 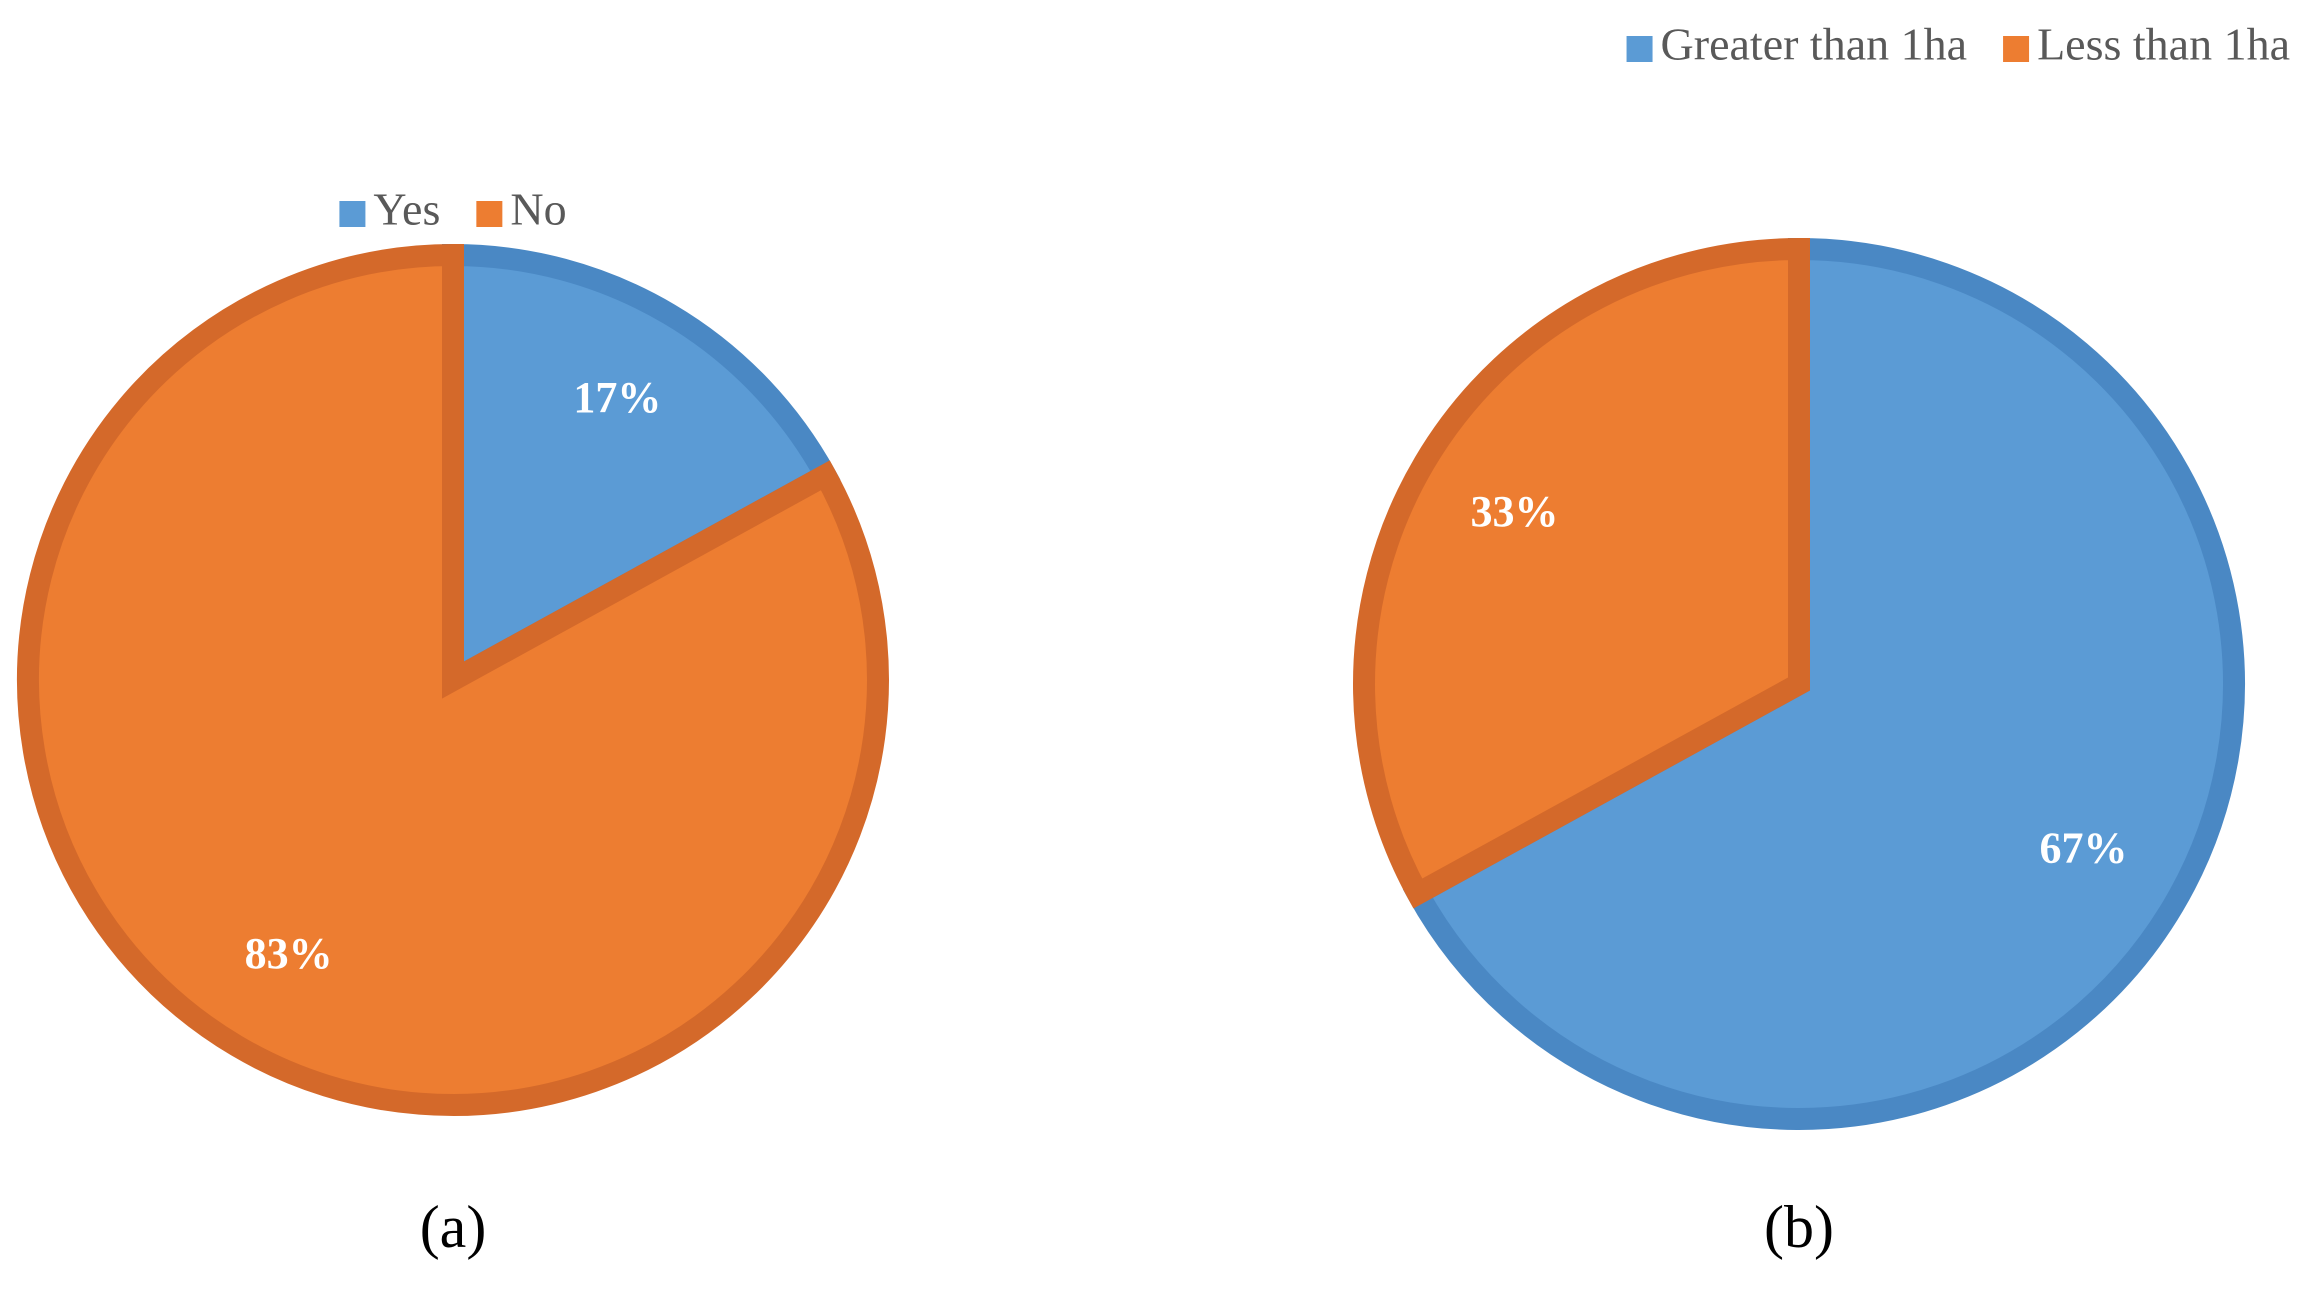 What do you see at coordinates (617, 397) in the screenshot?
I see `data-label: 17%` at bounding box center [617, 397].